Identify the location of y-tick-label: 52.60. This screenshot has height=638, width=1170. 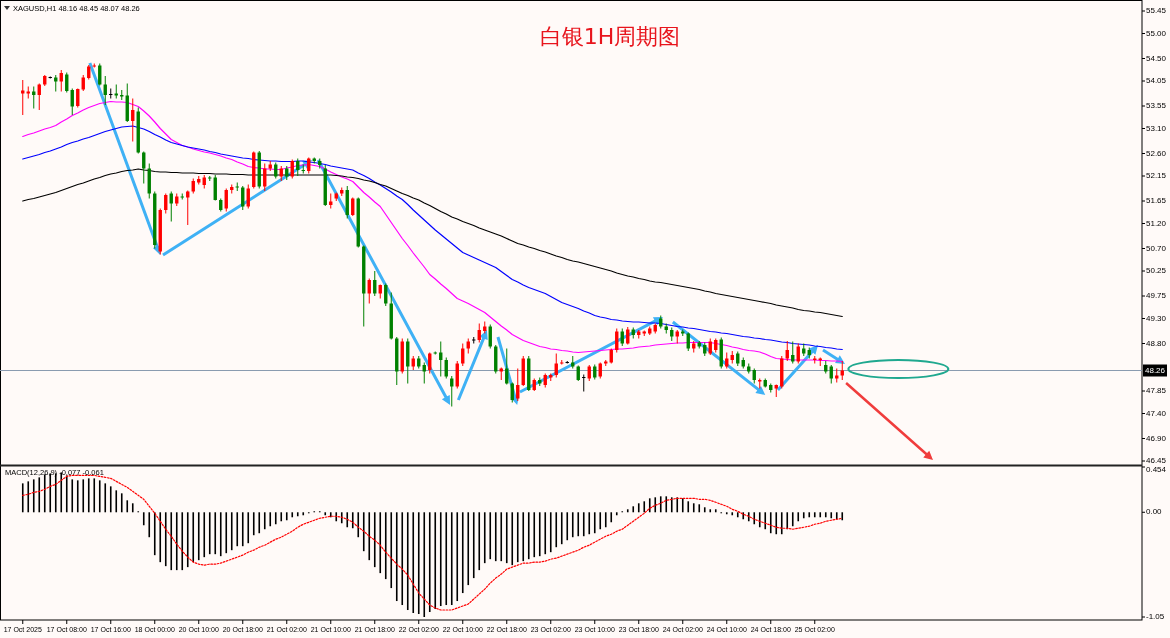
(1156, 153).